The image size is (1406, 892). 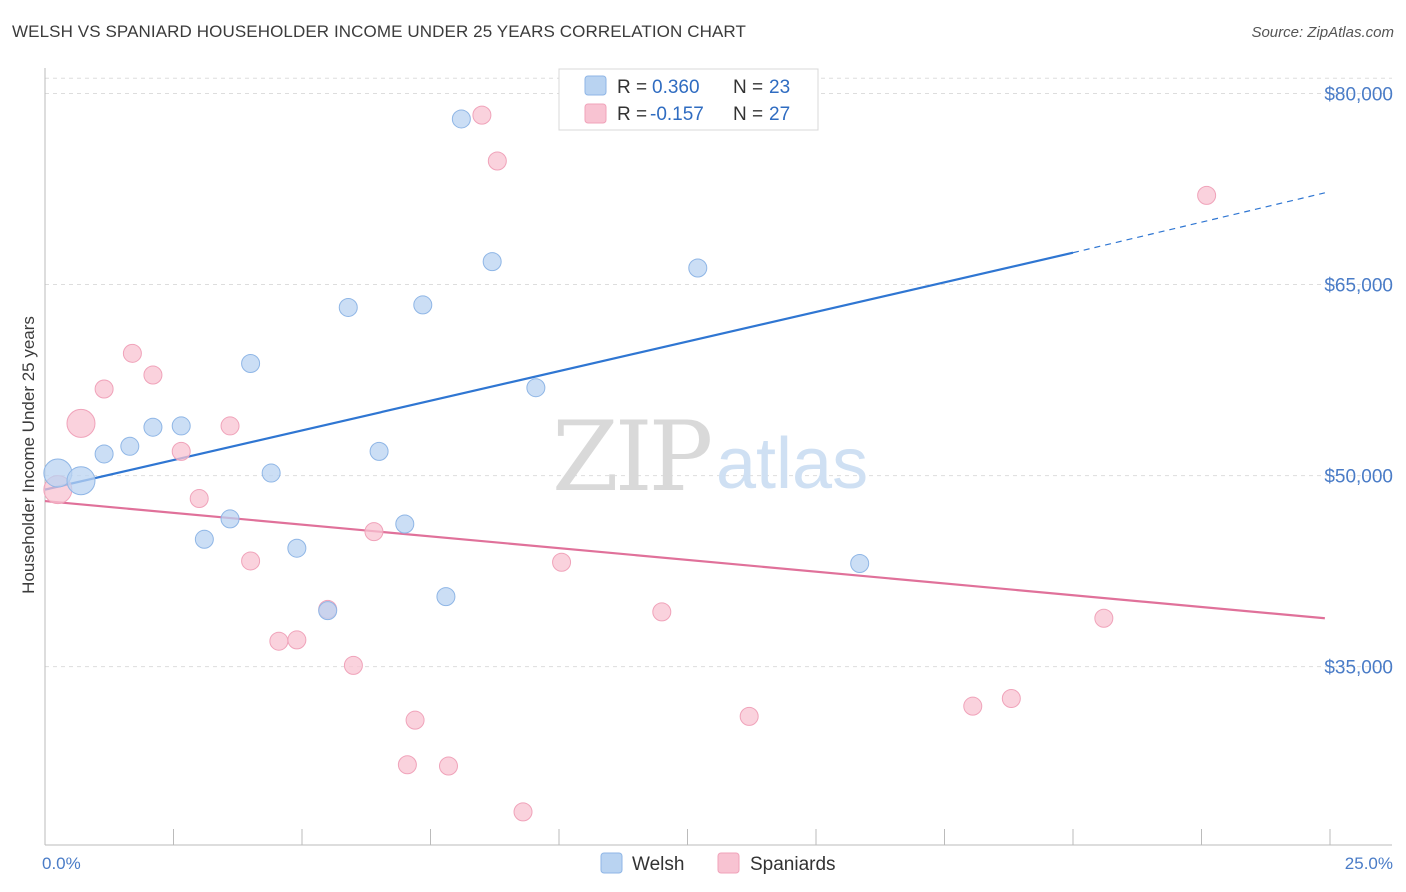 I want to click on legend-r-value-welsh: 0.360, so click(x=676, y=87).